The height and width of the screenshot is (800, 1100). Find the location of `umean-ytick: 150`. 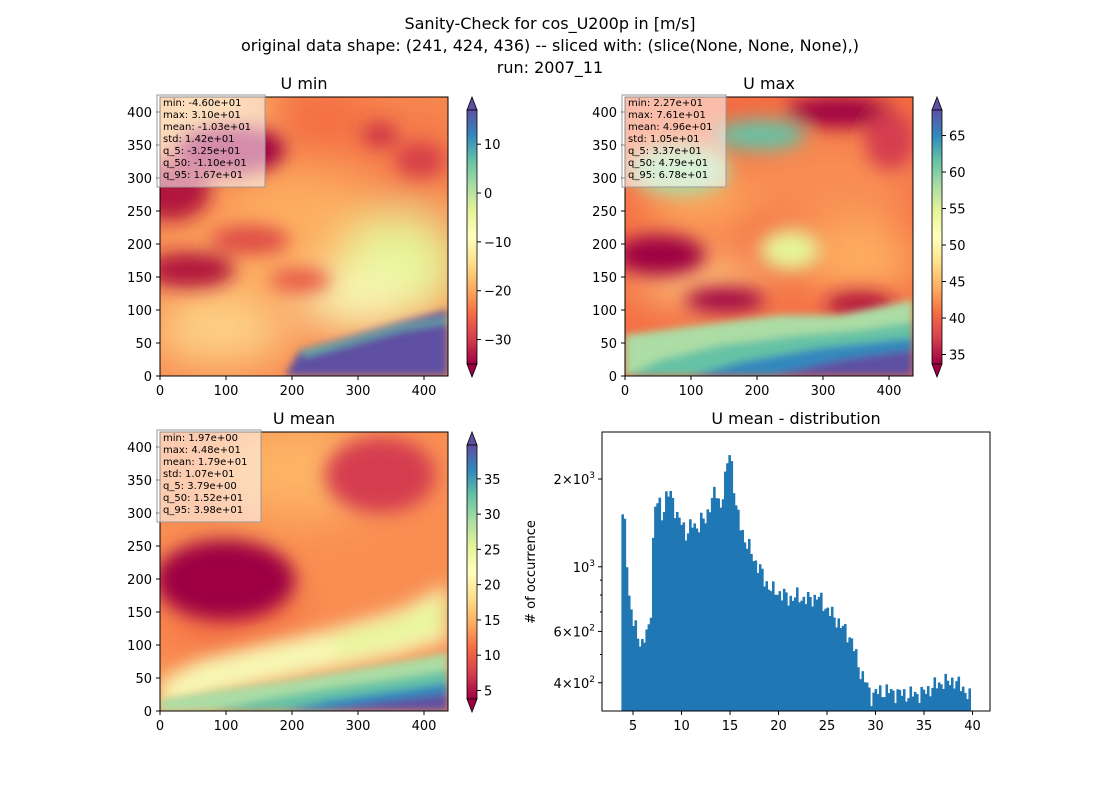

umean-ytick: 150 is located at coordinates (139, 613).